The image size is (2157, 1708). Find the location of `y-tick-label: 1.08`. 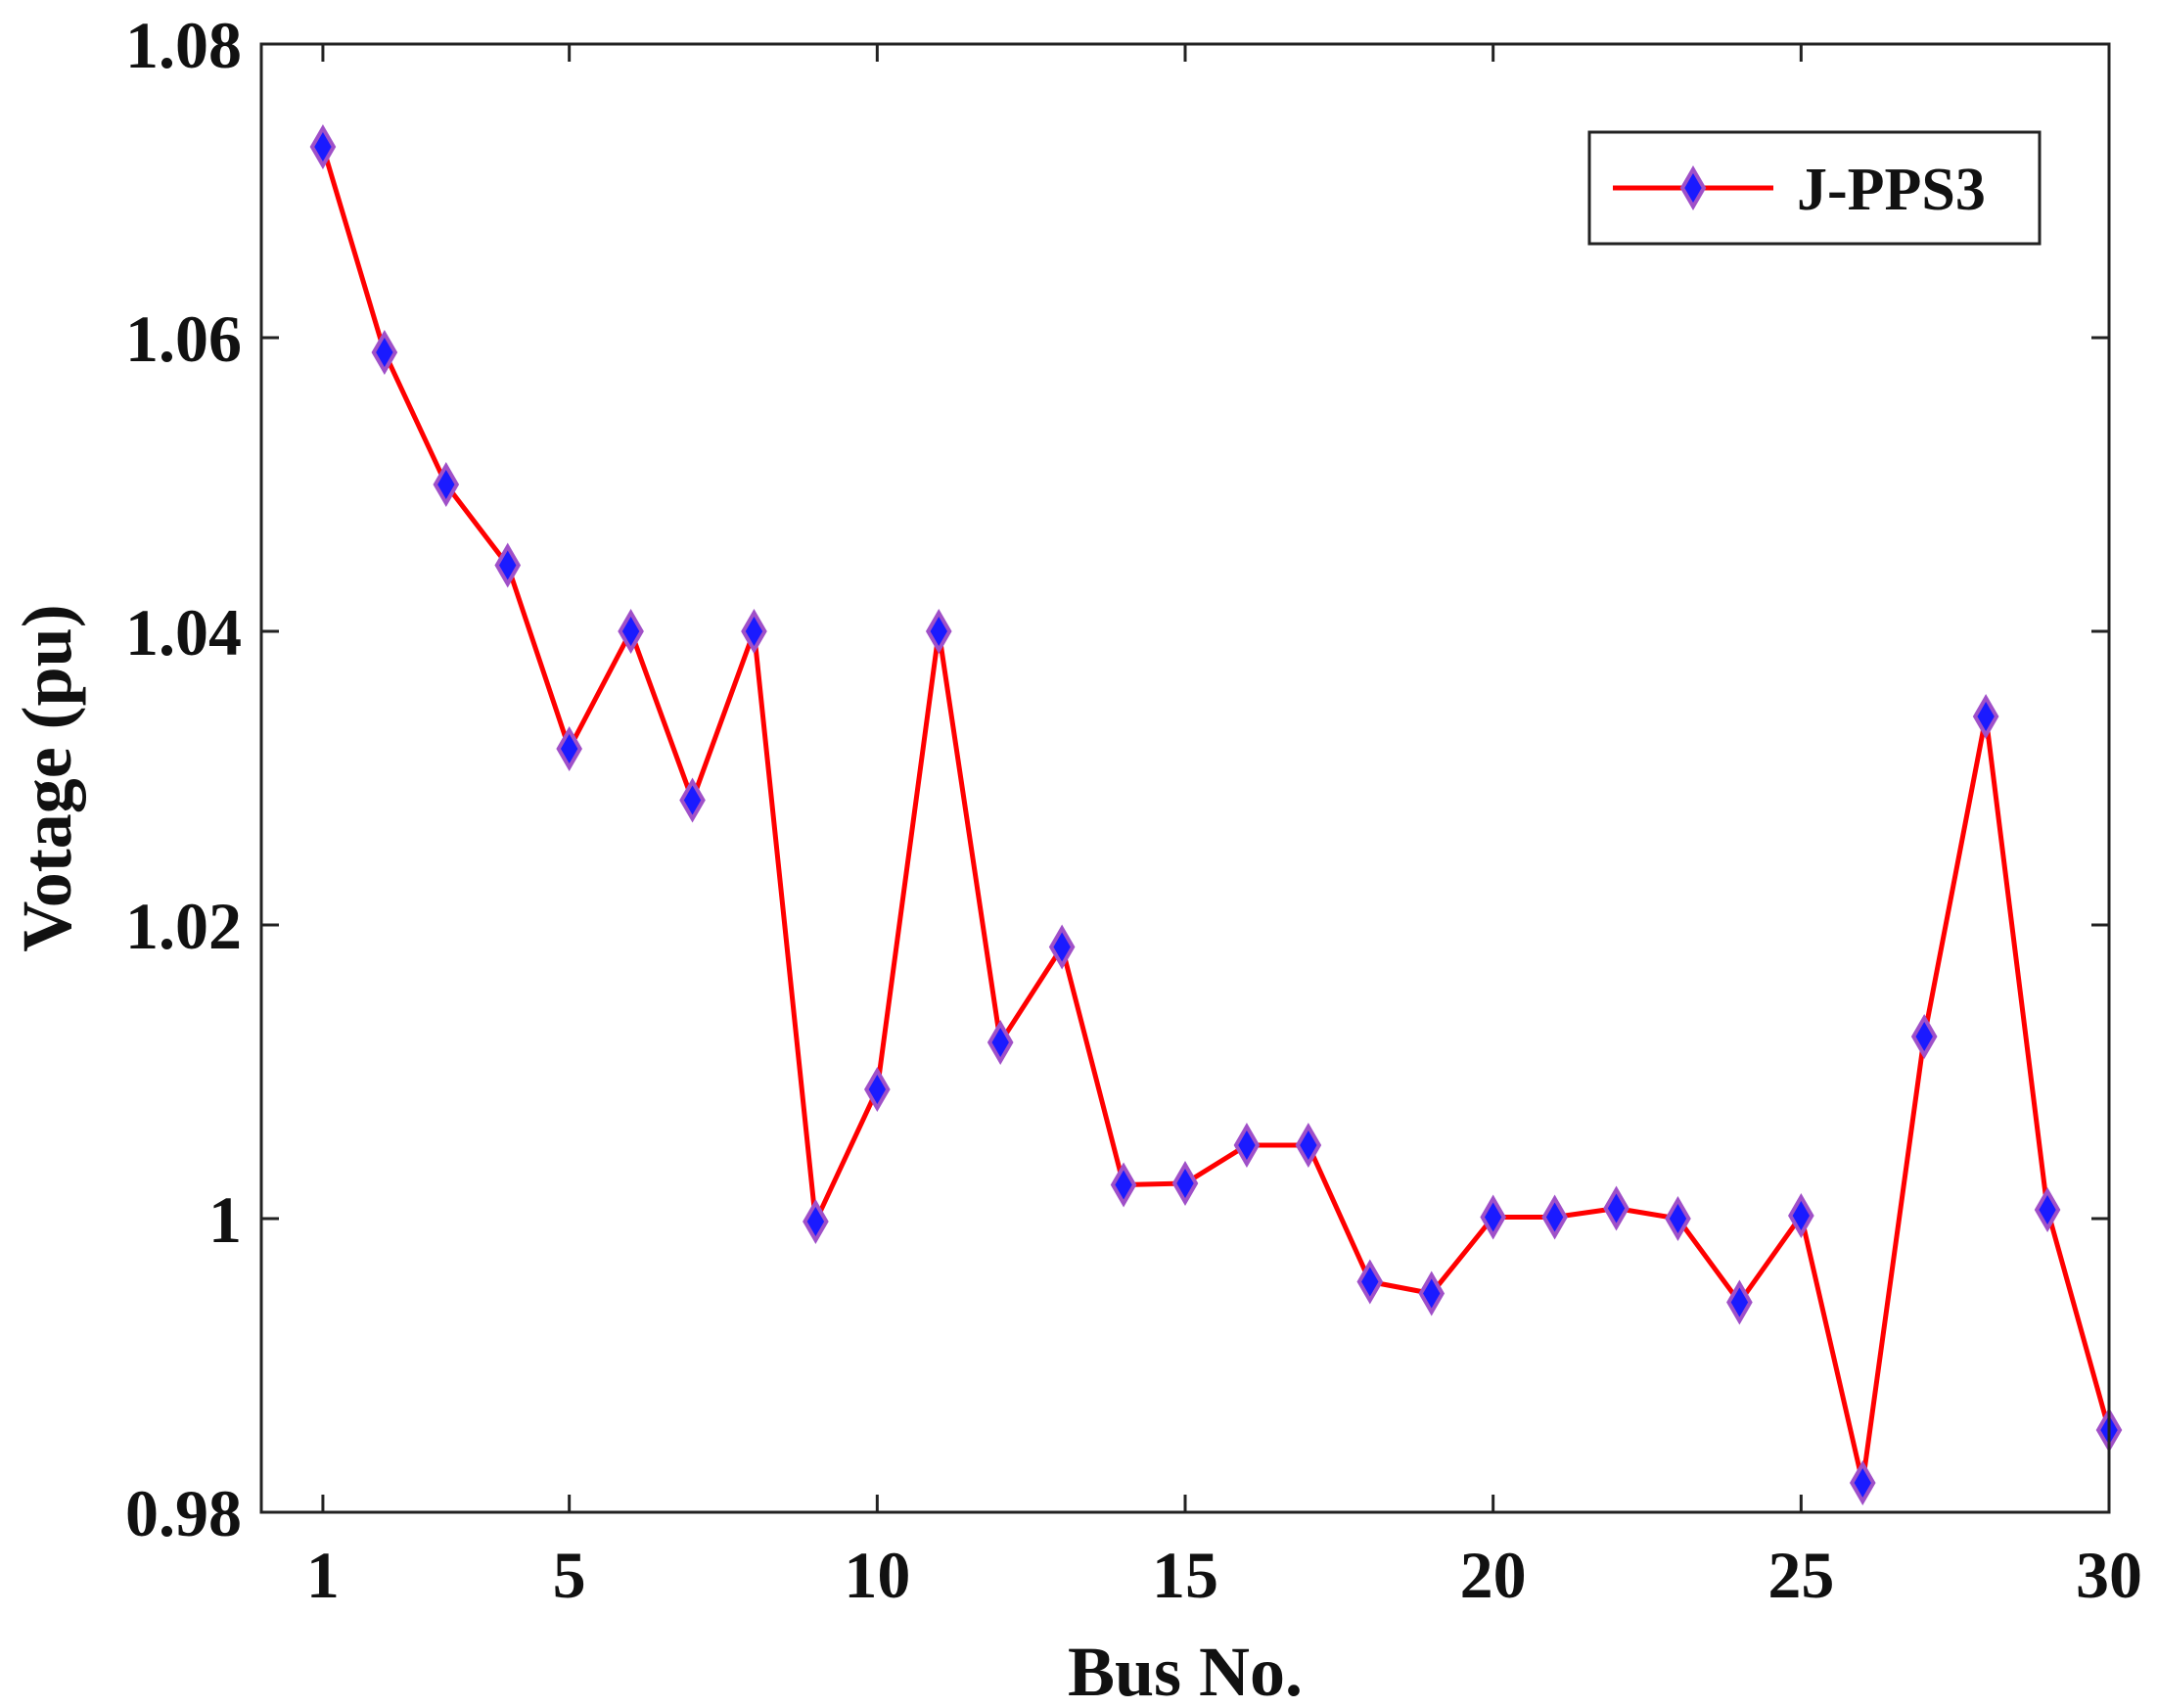

y-tick-label: 1.08 is located at coordinates (183, 45).